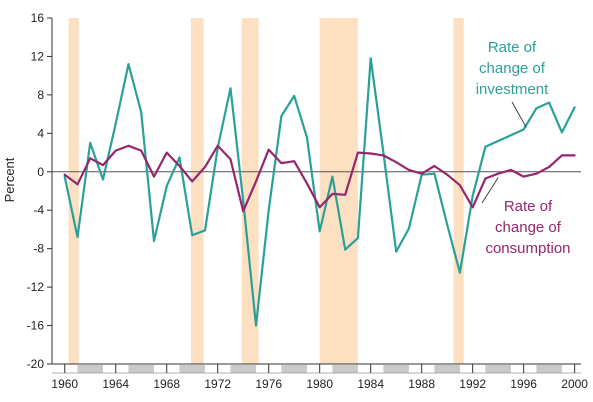 This screenshot has height=402, width=593. What do you see at coordinates (38, 249) in the screenshot?
I see `y-tick-label: -8` at bounding box center [38, 249].